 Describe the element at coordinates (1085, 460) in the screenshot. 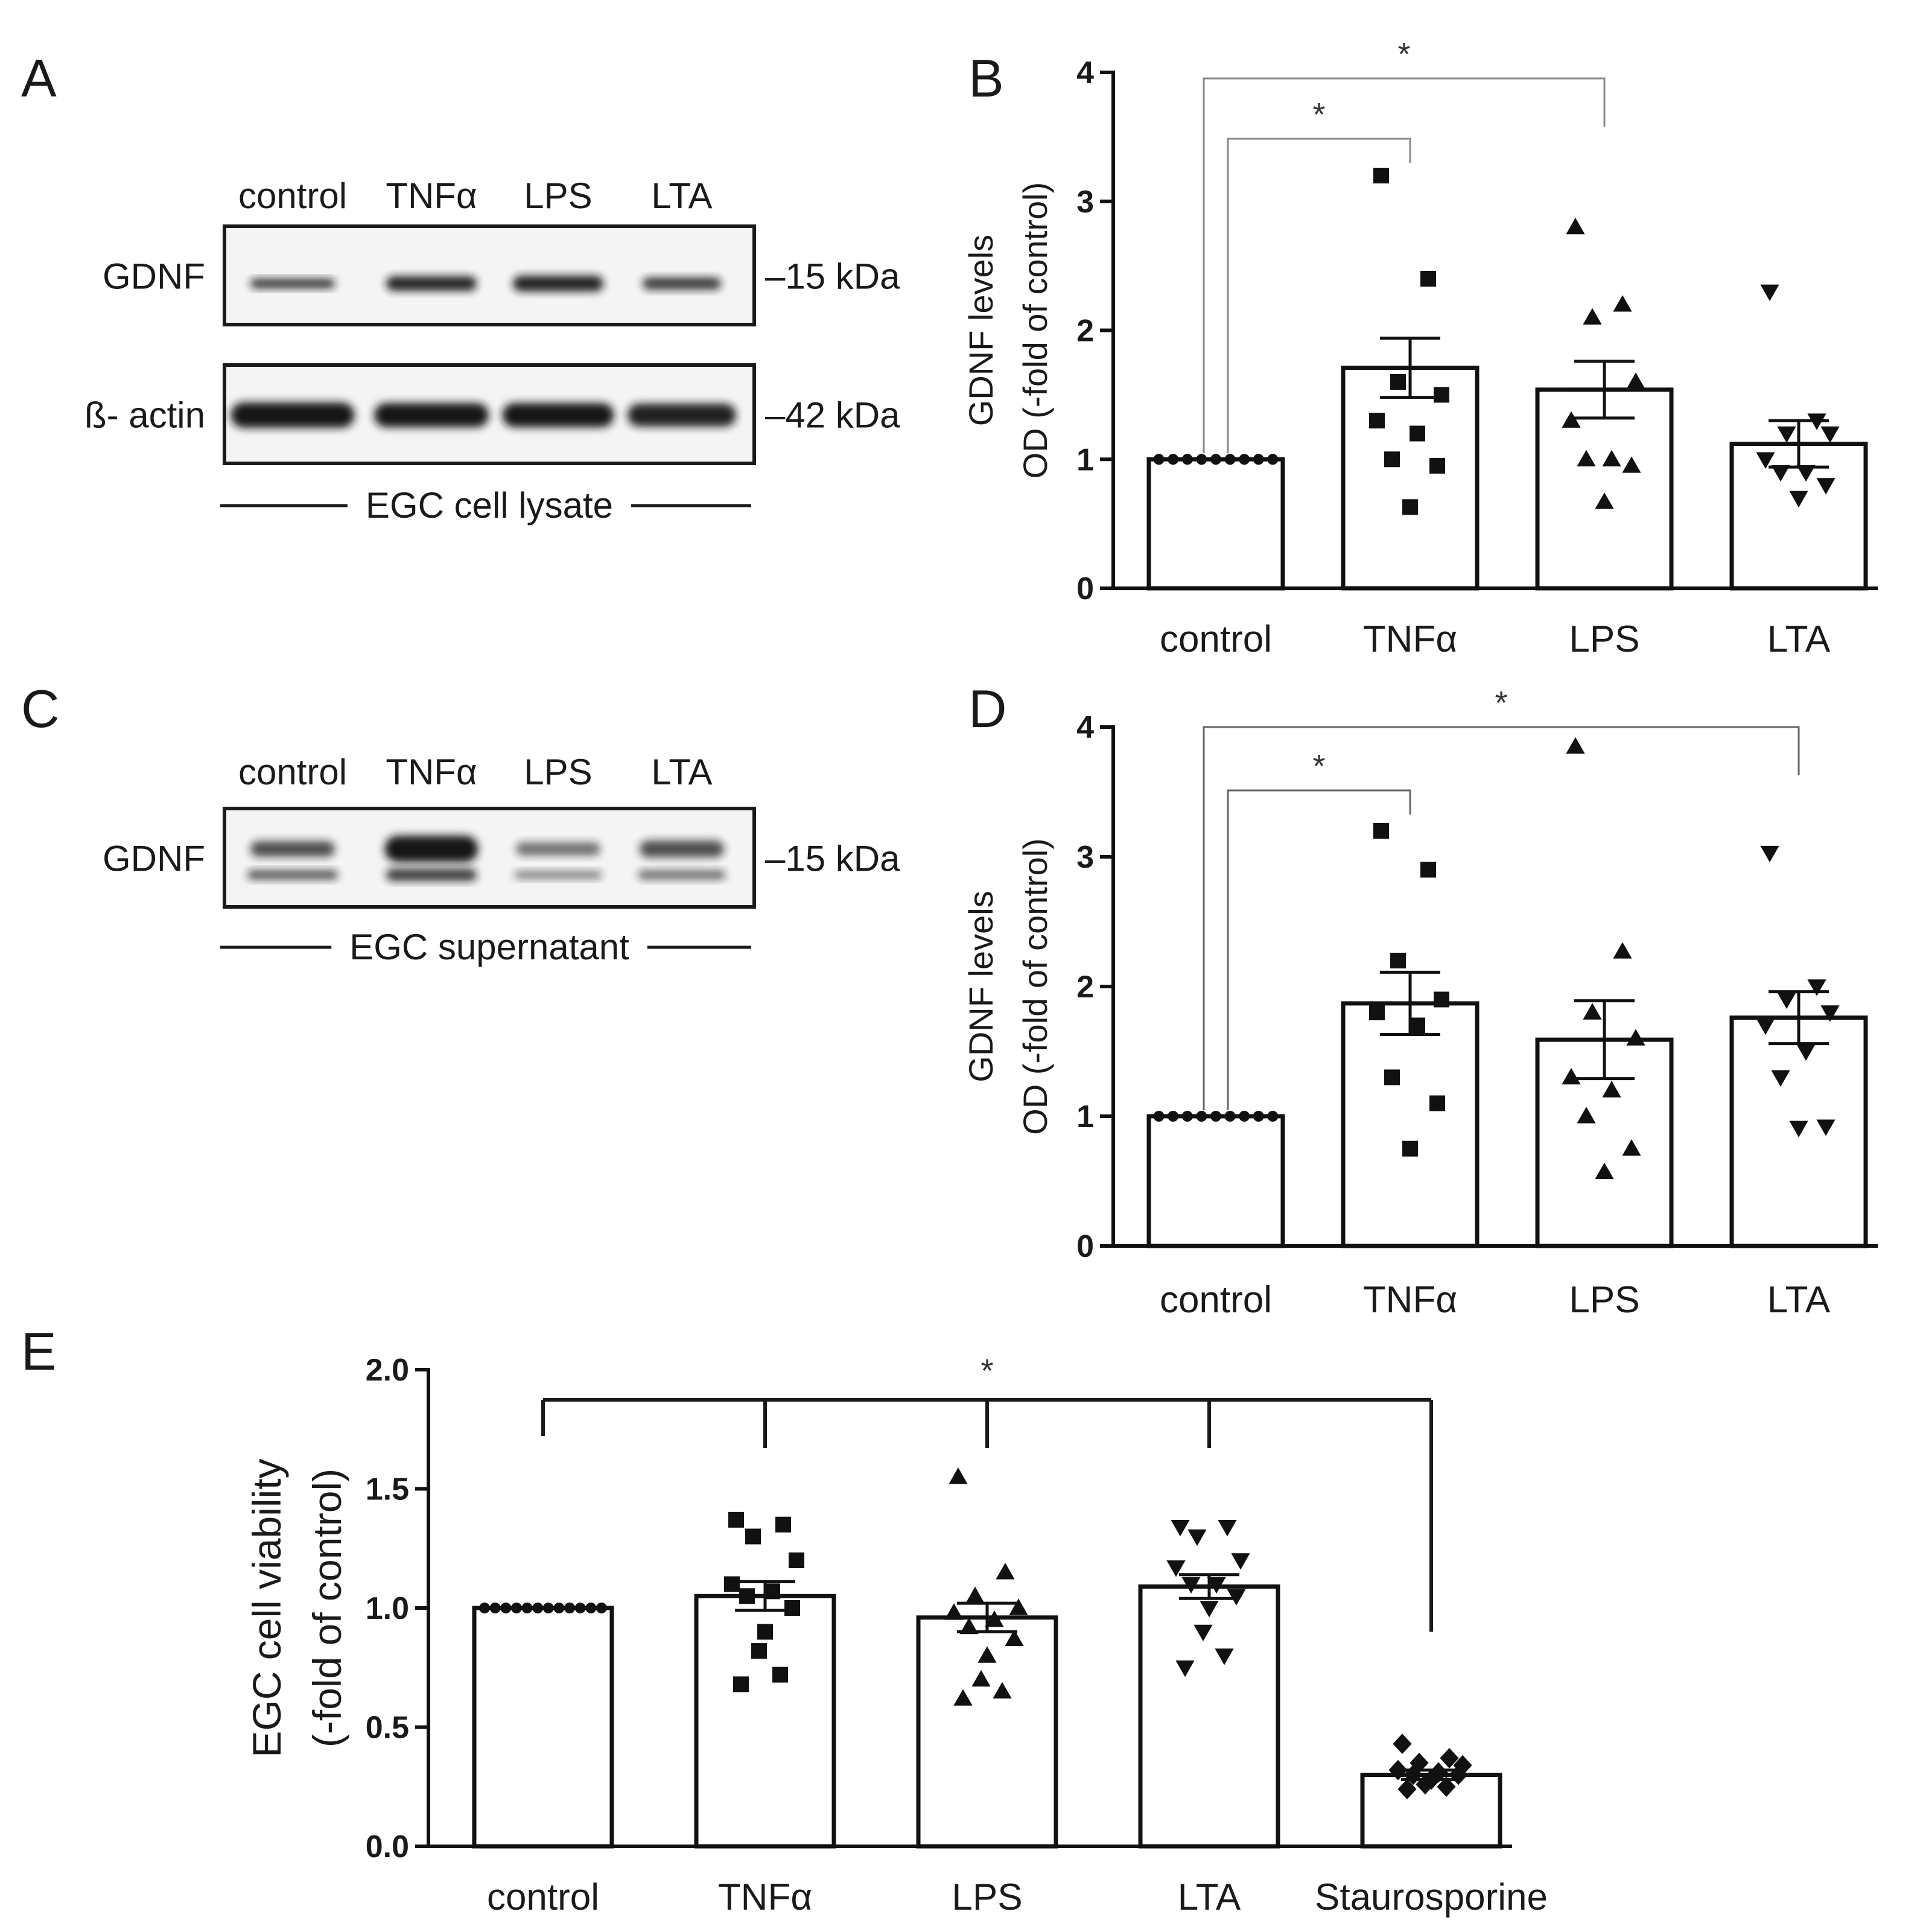

I see `y-tick-label: 1` at that location.